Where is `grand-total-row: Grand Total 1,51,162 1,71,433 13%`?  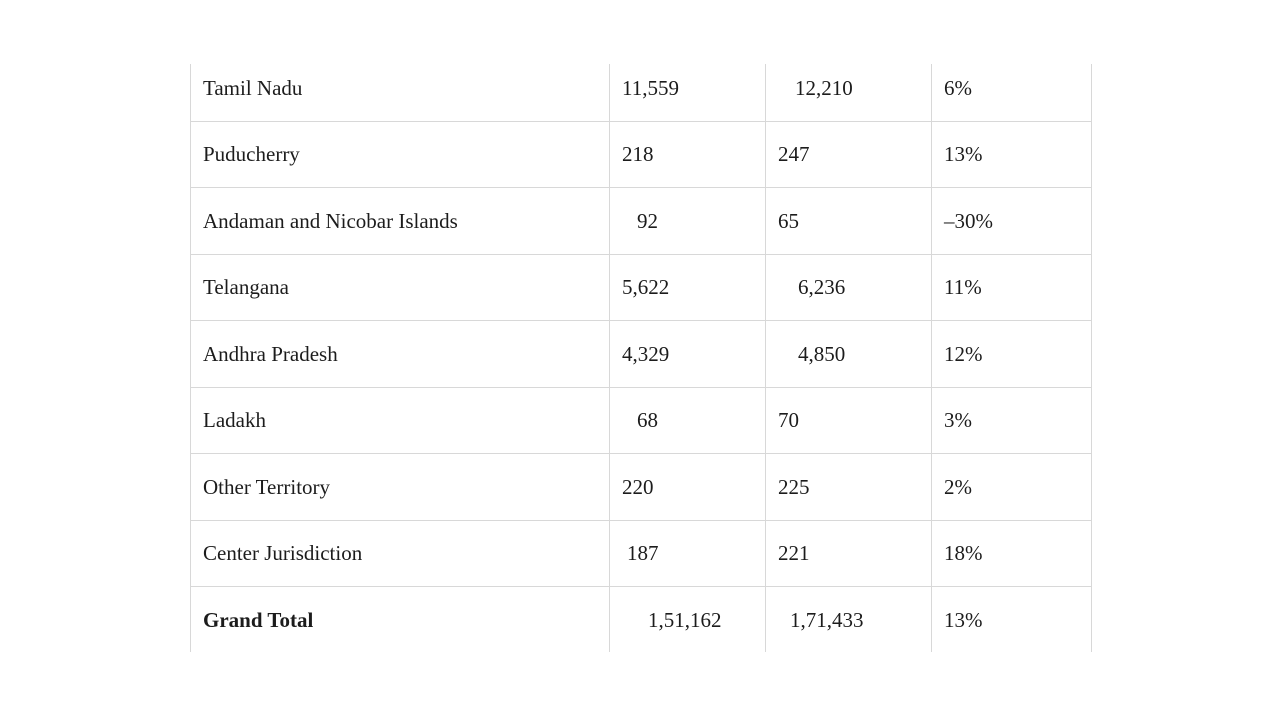 grand-total-row: Grand Total 1,51,162 1,71,433 13% is located at coordinates (641, 619).